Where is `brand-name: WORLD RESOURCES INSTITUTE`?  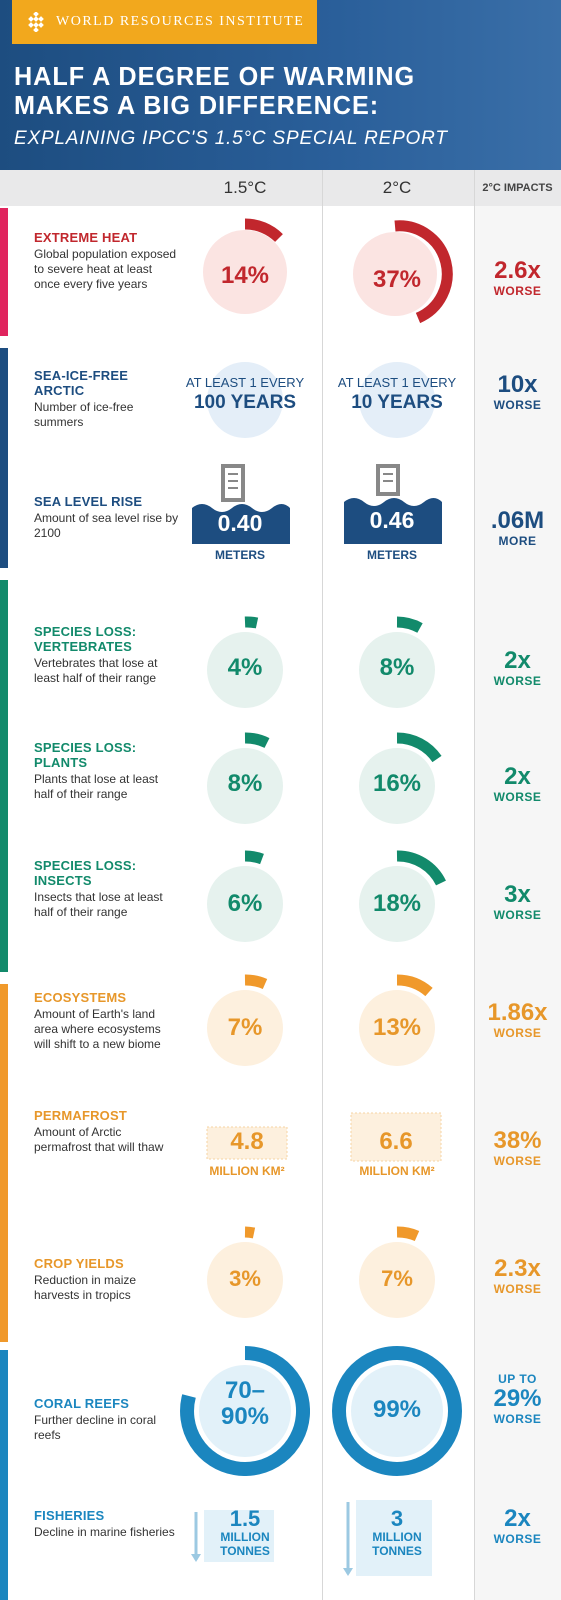
brand-name: WORLD RESOURCES INSTITUTE is located at coordinates (180, 21).